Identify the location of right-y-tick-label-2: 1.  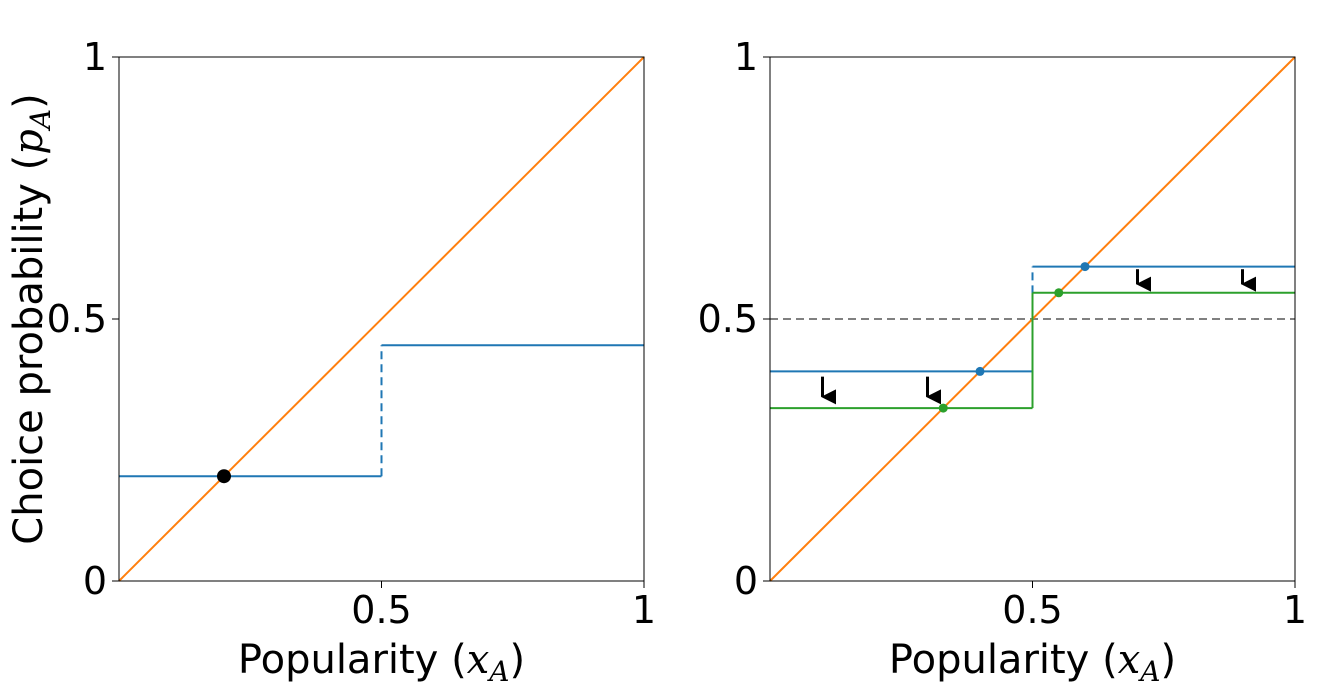
(746, 57).